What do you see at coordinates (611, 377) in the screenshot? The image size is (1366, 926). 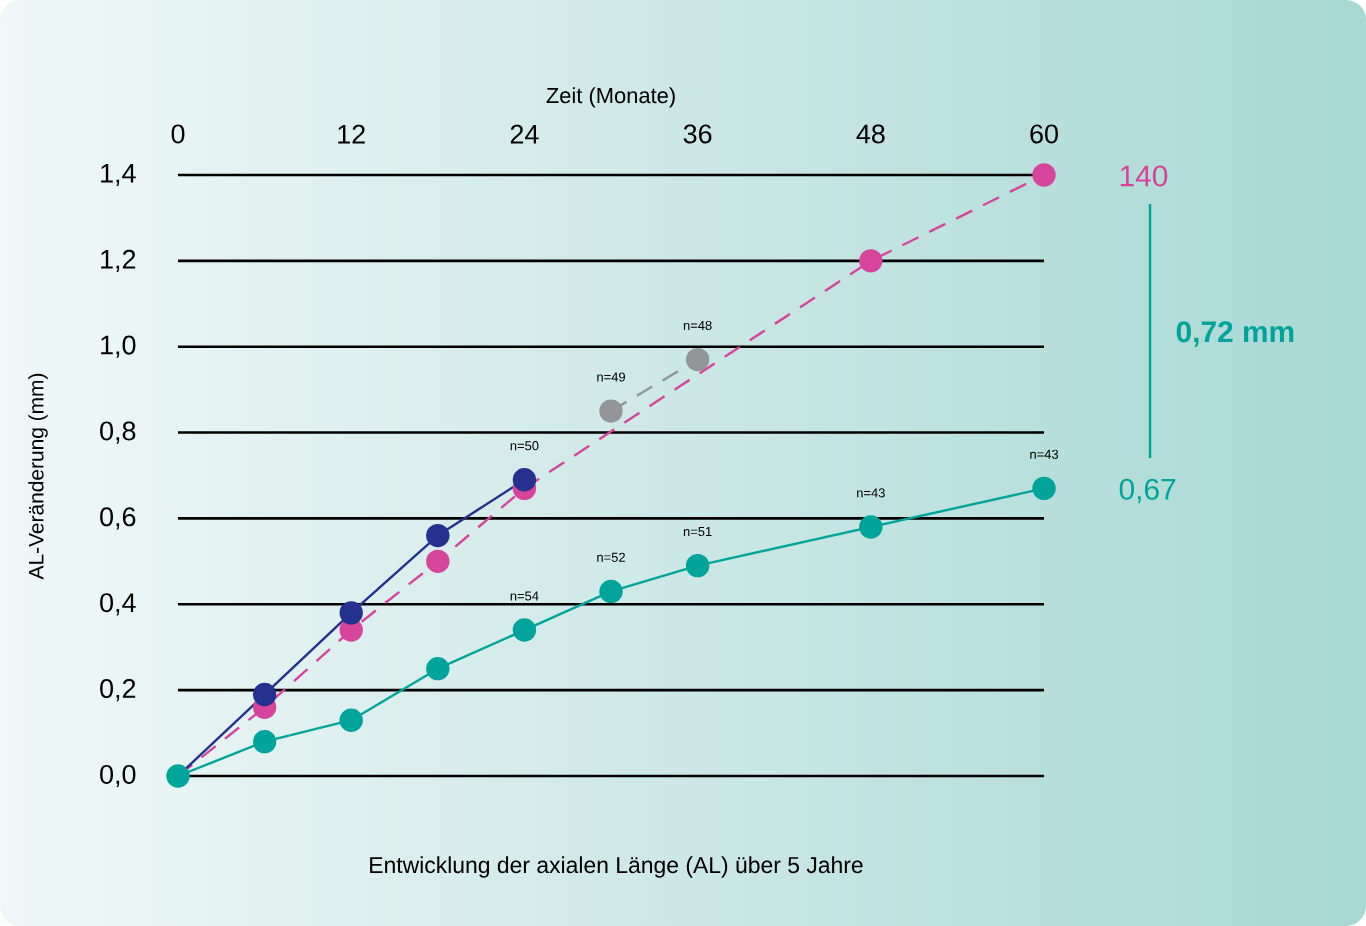 I see `annotation: n=49` at bounding box center [611, 377].